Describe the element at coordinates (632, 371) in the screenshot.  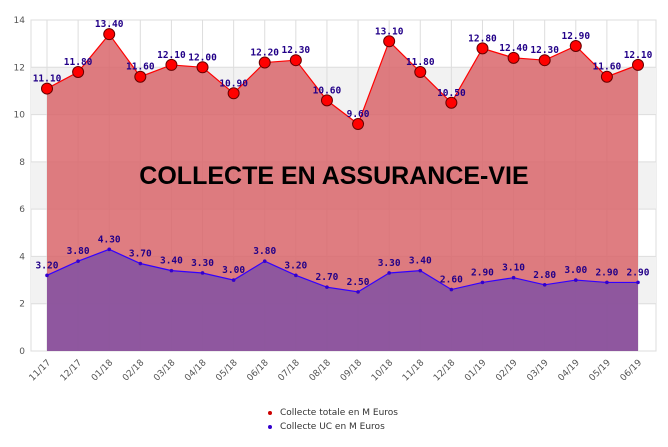
I see `x-tick-label: 06/19` at that location.